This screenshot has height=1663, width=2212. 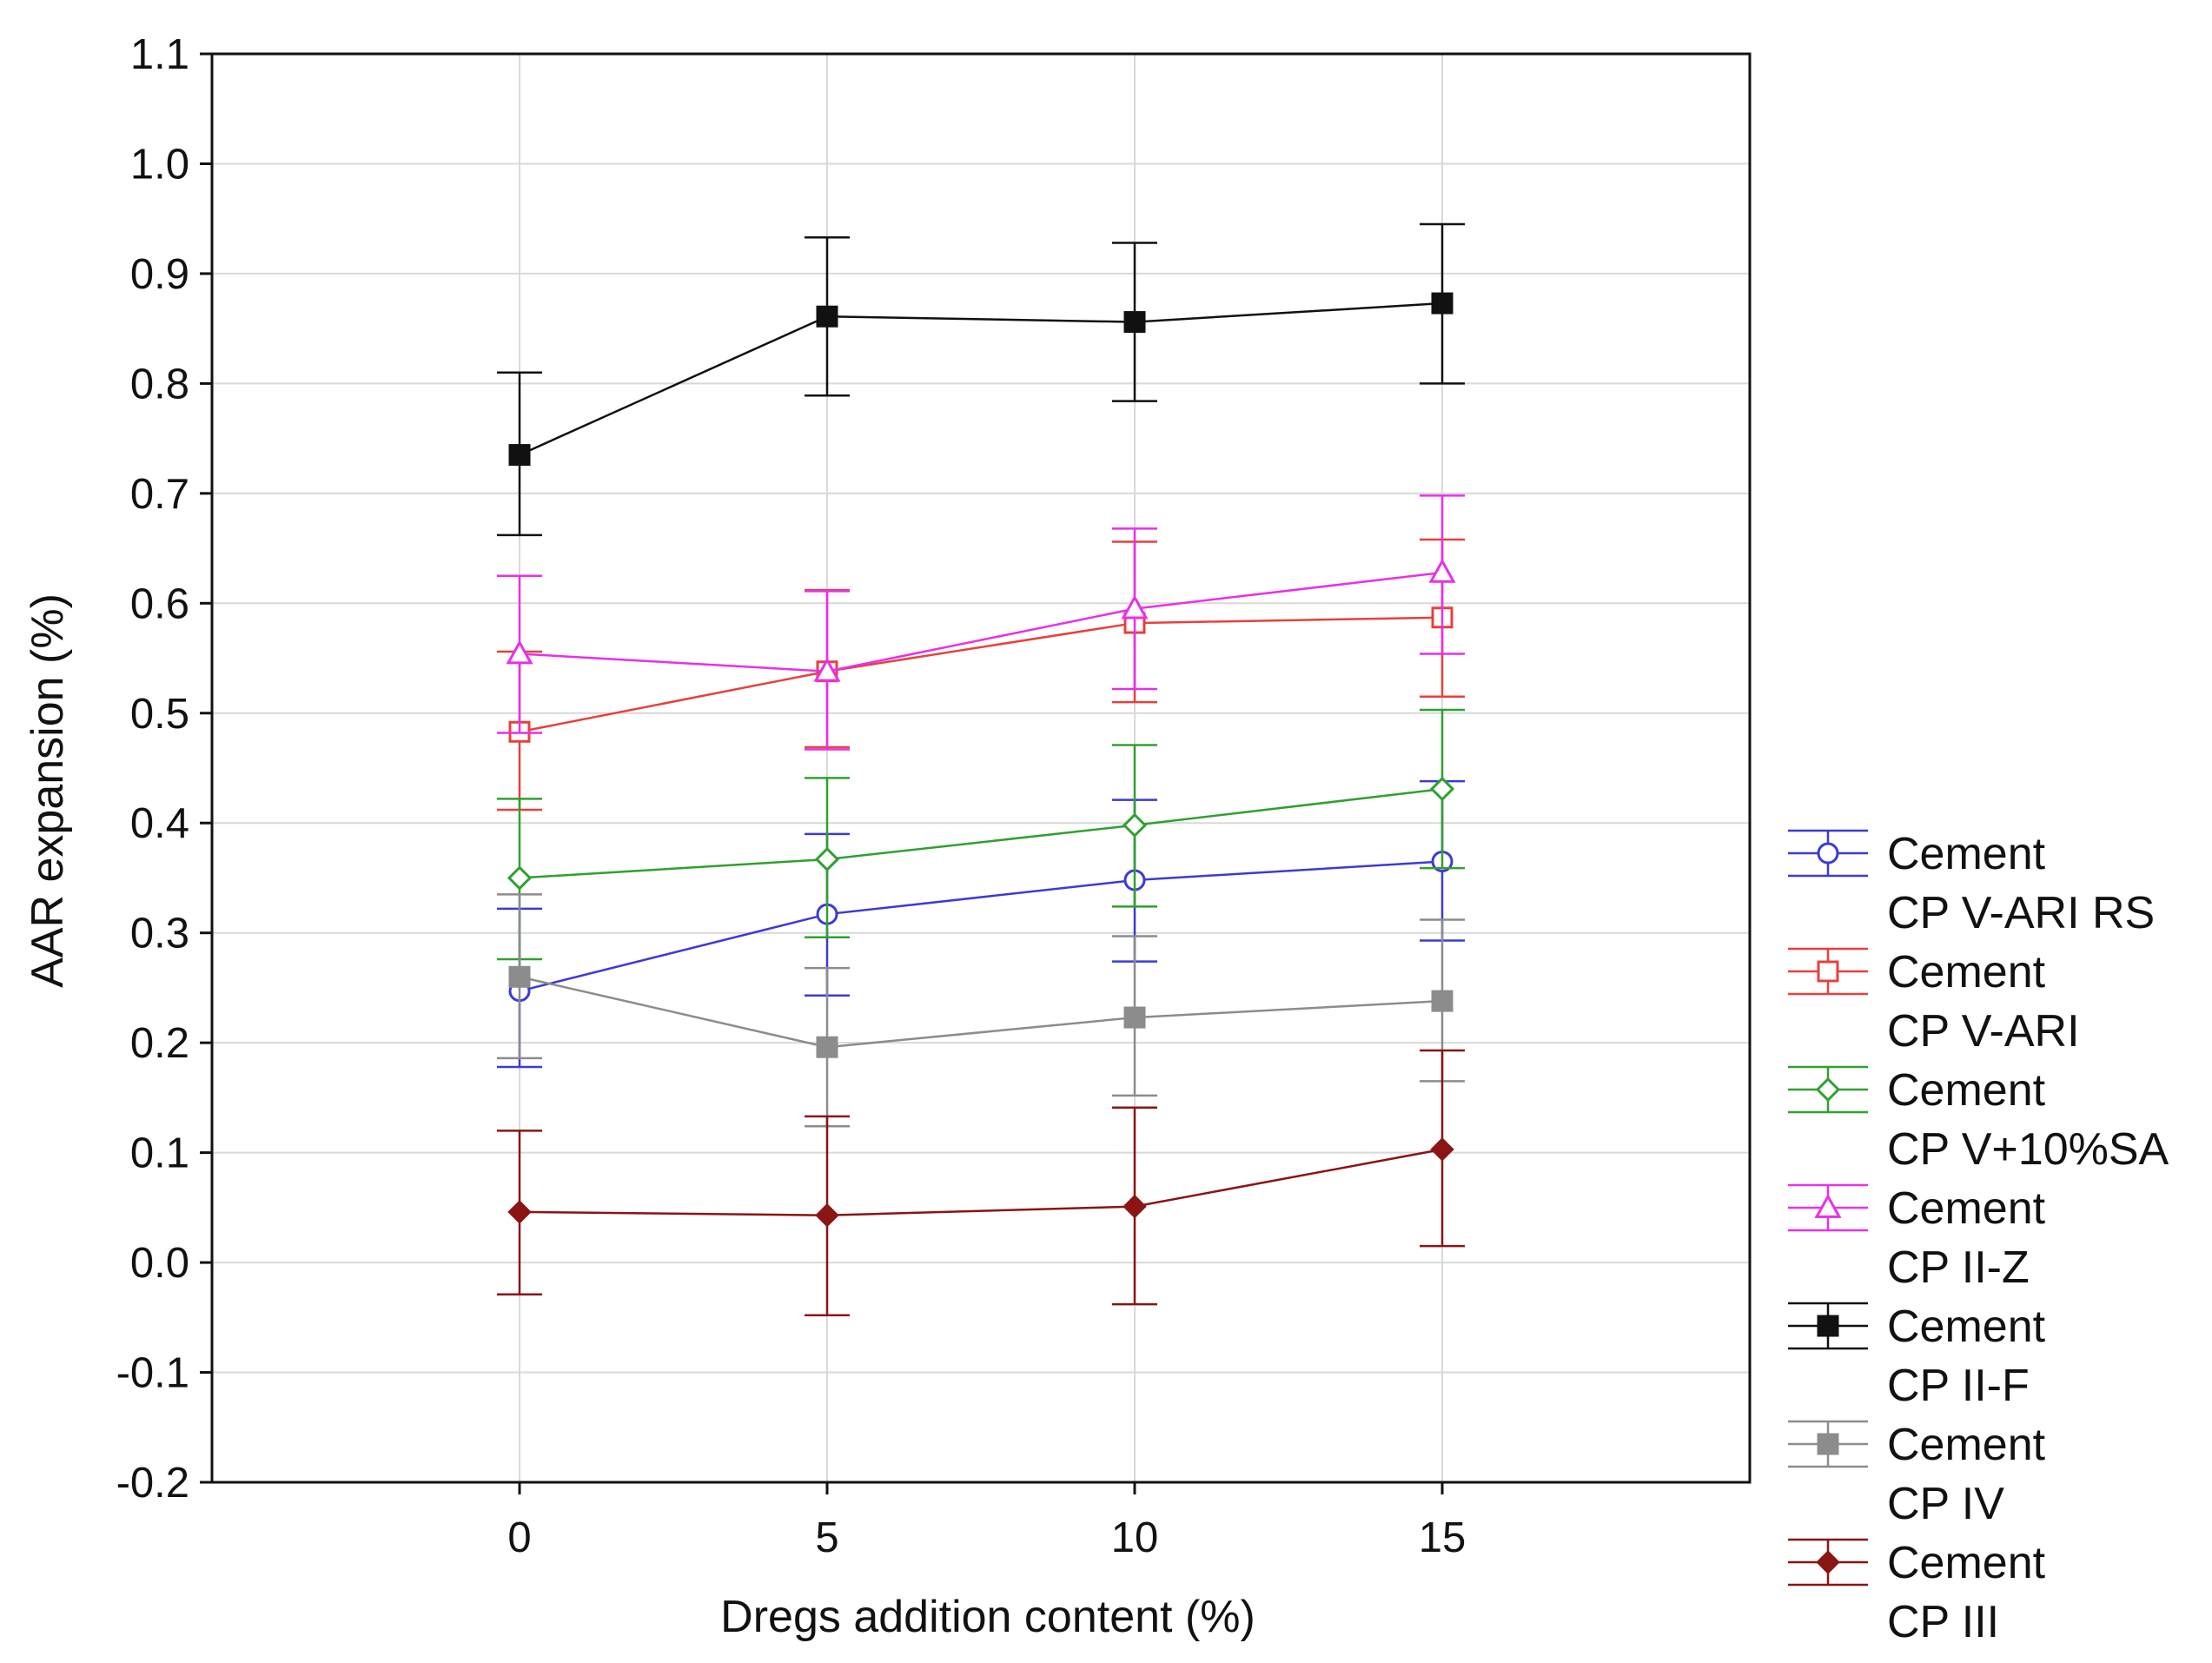 What do you see at coordinates (159, 54) in the screenshot?
I see `y-tick-label: 1.1` at bounding box center [159, 54].